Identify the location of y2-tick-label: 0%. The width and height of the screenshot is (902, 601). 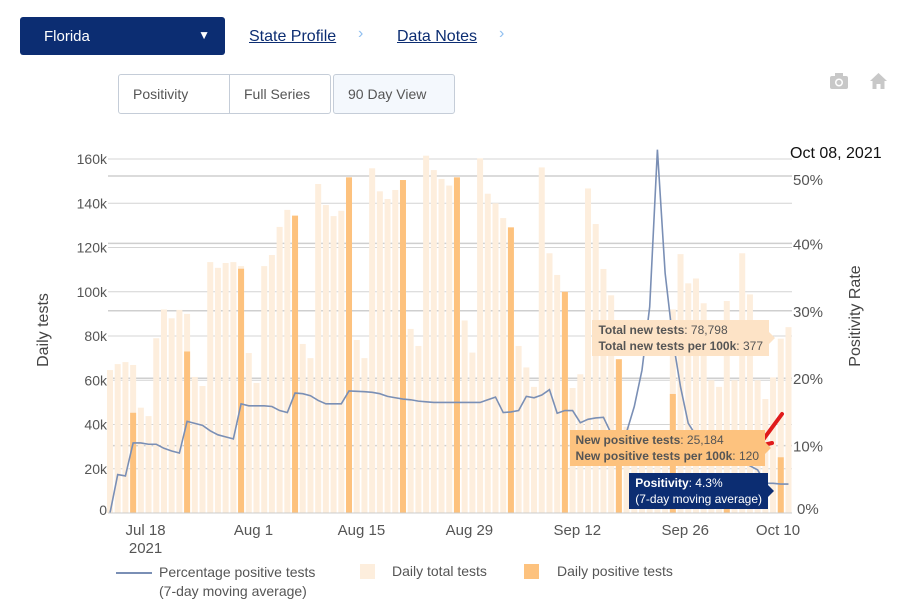
(808, 509).